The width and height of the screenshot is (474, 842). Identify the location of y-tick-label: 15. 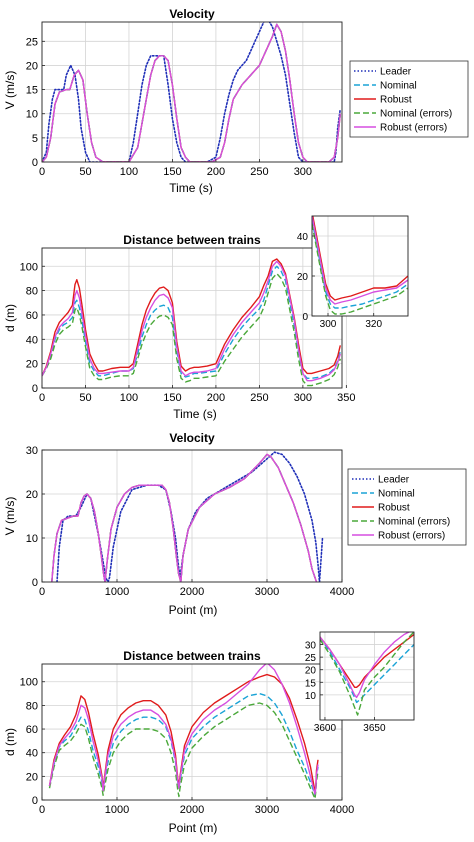
(32, 91).